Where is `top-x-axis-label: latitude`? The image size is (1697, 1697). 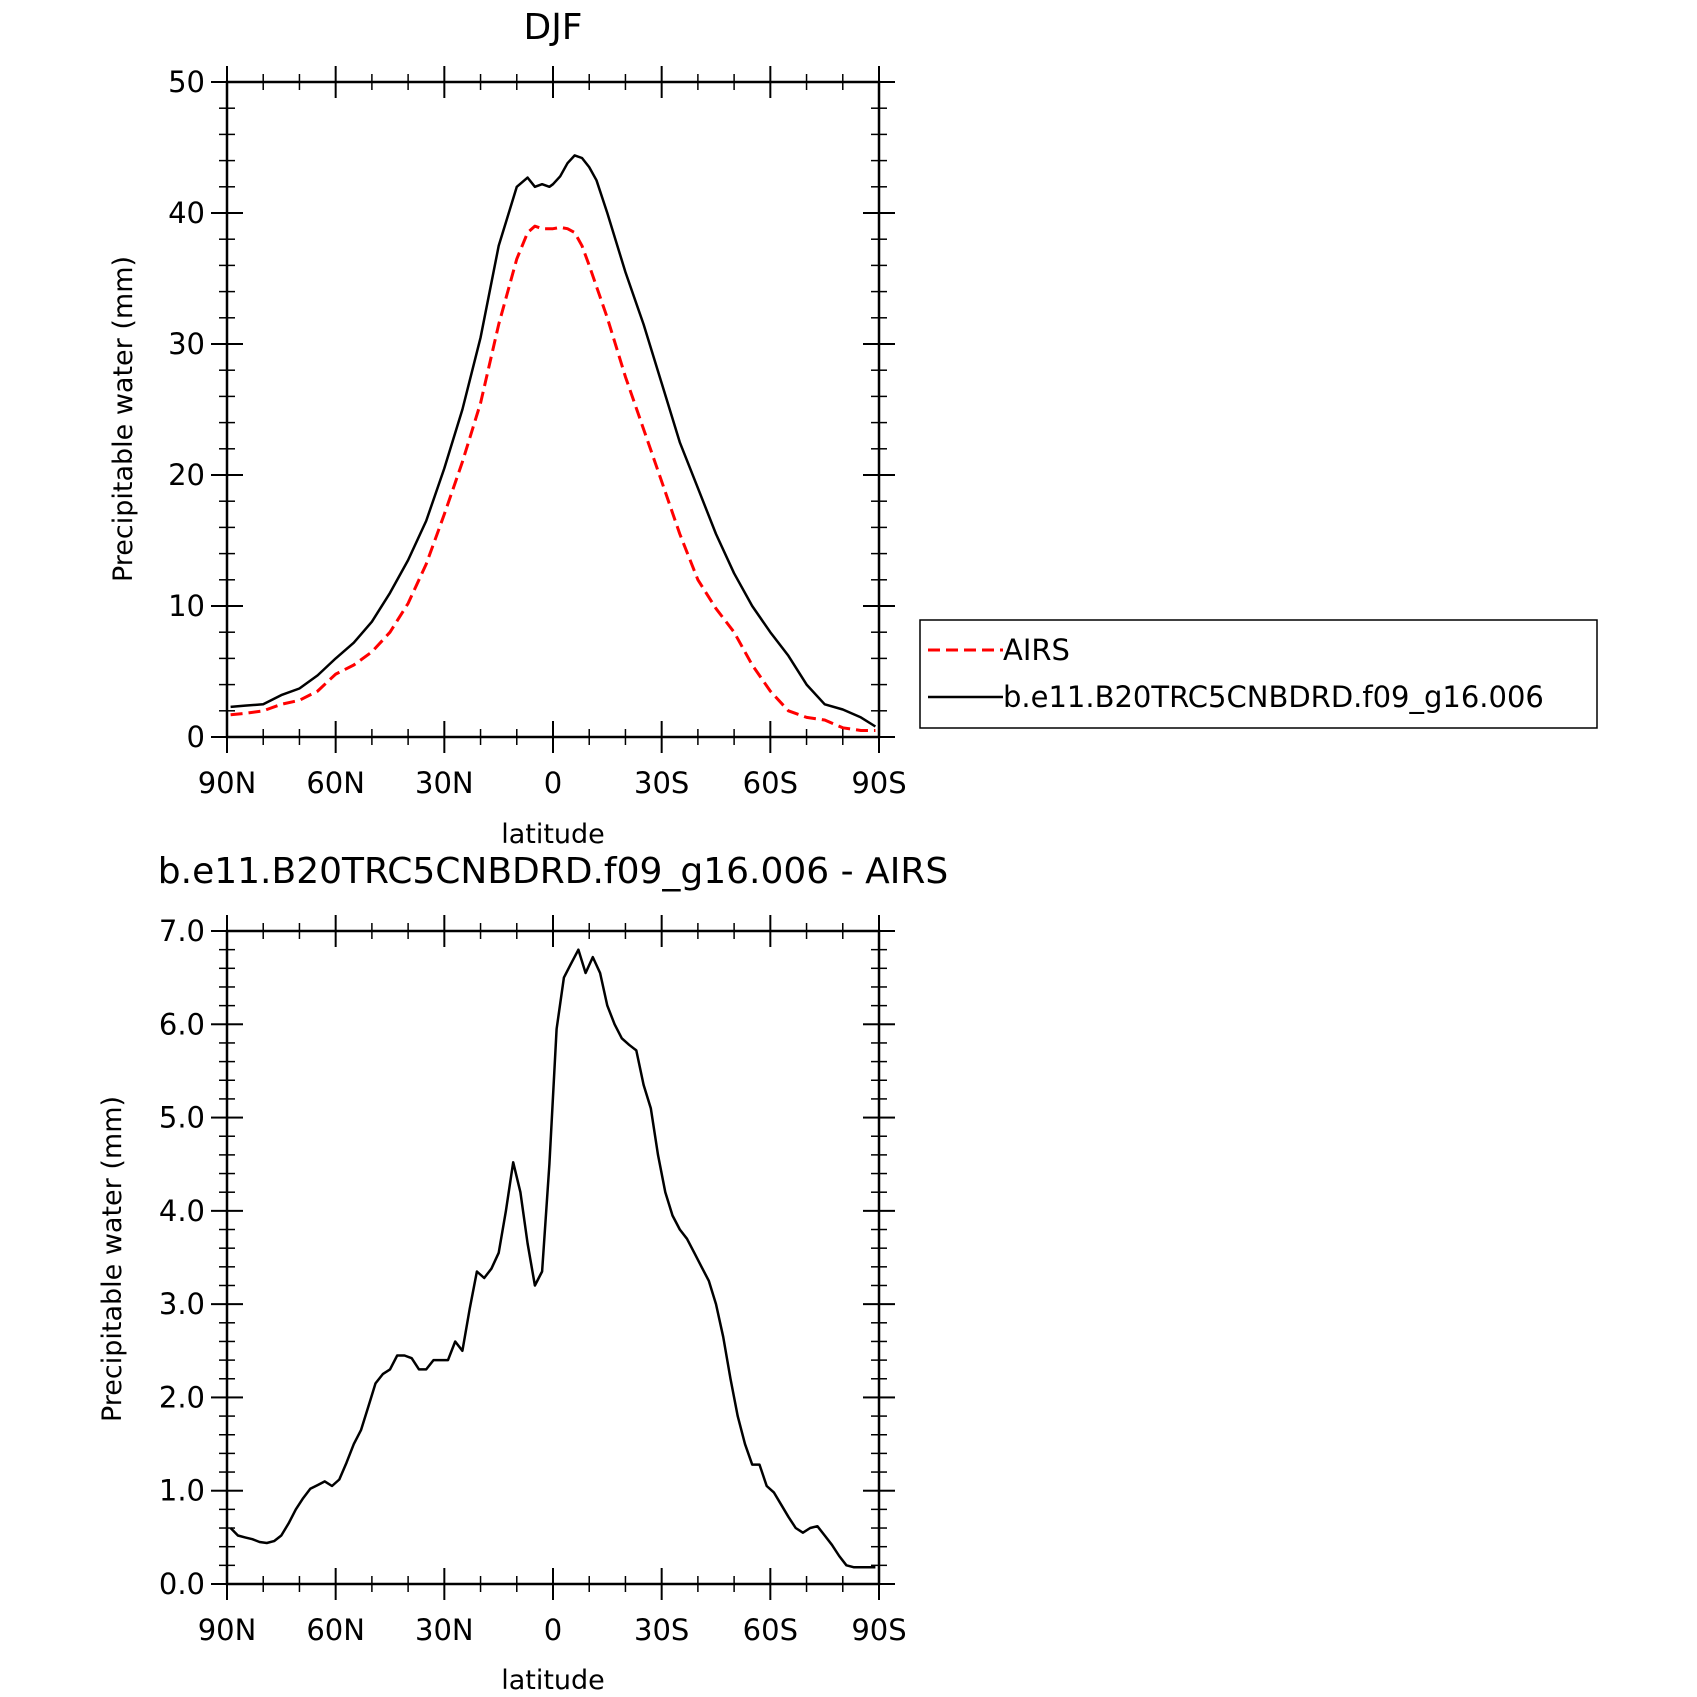
top-x-axis-label: latitude is located at coordinates (553, 834).